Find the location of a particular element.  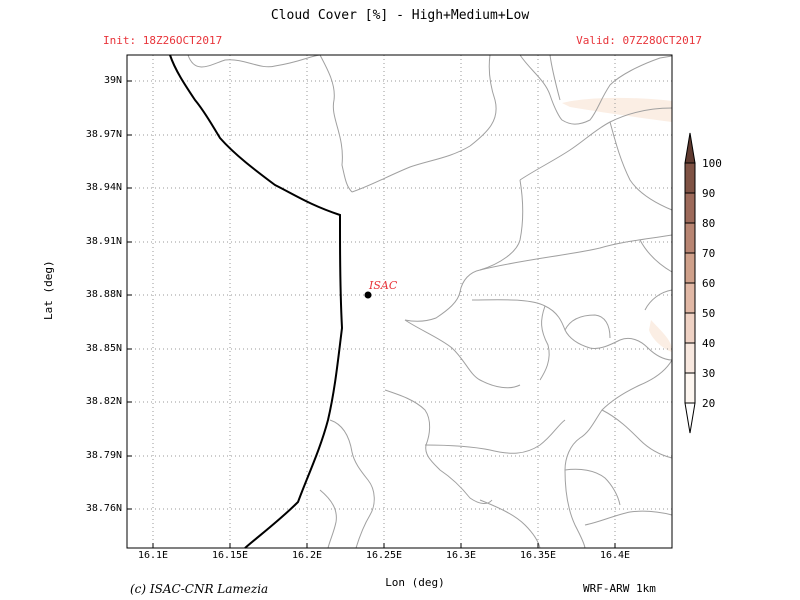

y-tick-label: 38.88N is located at coordinates (103, 294).